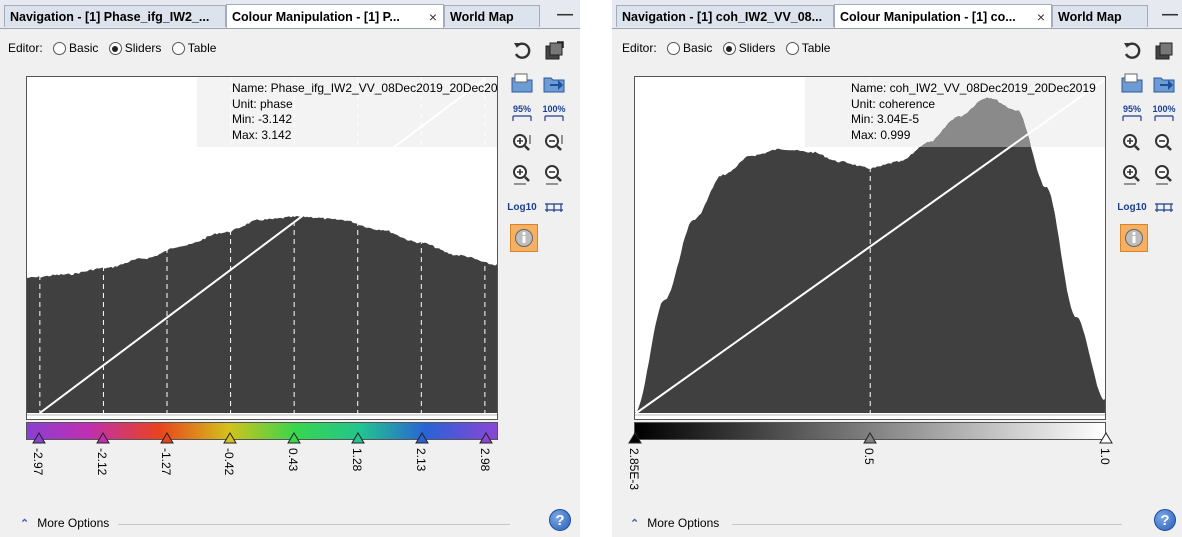 The image size is (1182, 537). What do you see at coordinates (262, 103) in the screenshot?
I see `band-unit: Unit: phase` at bounding box center [262, 103].